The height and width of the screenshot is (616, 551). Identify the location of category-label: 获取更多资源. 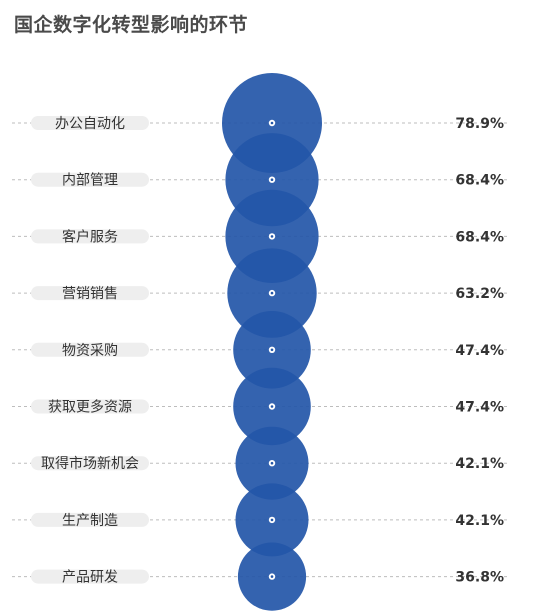
(90, 407).